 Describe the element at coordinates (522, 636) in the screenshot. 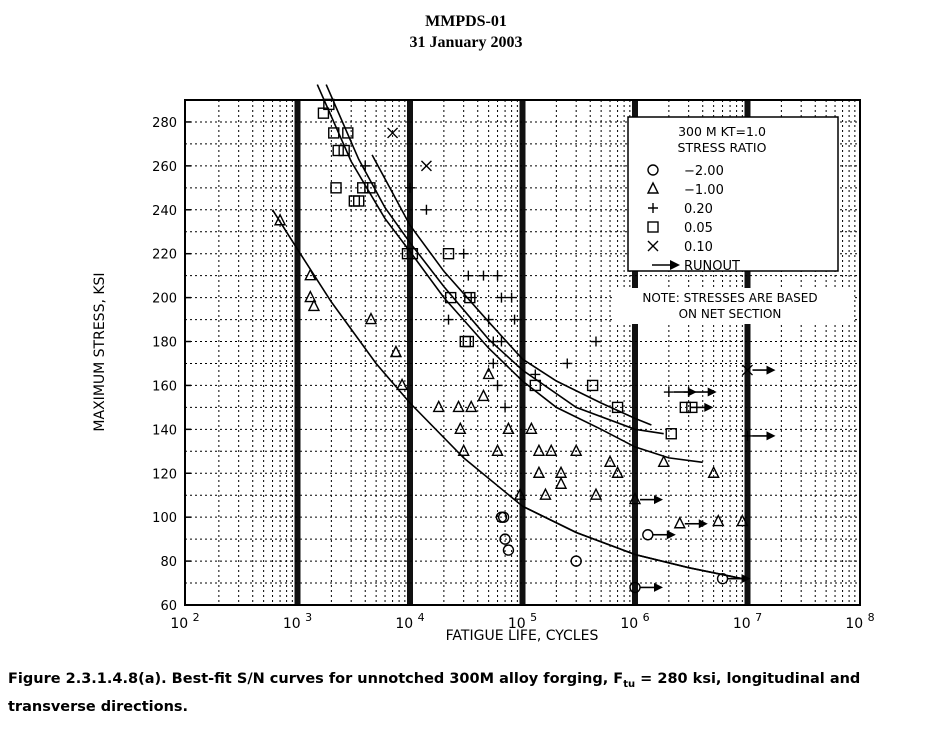

I see `x-axis-label: FATIGUE LIFE, CYCLES` at that location.